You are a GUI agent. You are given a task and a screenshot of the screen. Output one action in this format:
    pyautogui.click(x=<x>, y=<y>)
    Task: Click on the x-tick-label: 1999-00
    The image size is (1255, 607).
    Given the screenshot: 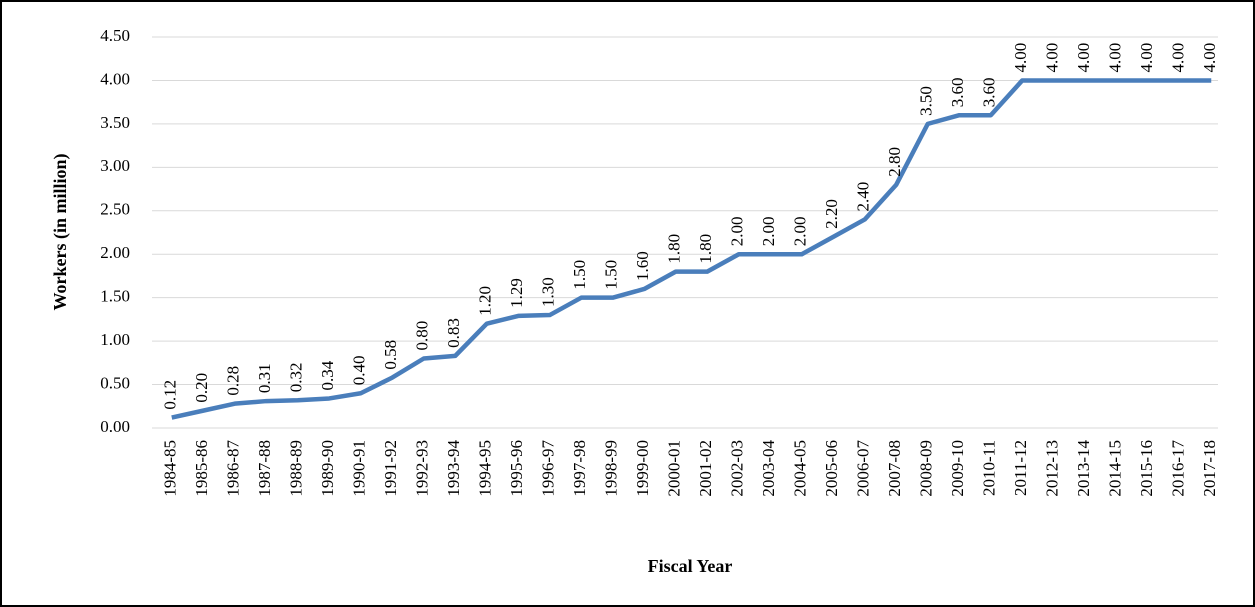 What is the action you would take?
    pyautogui.click(x=642, y=468)
    